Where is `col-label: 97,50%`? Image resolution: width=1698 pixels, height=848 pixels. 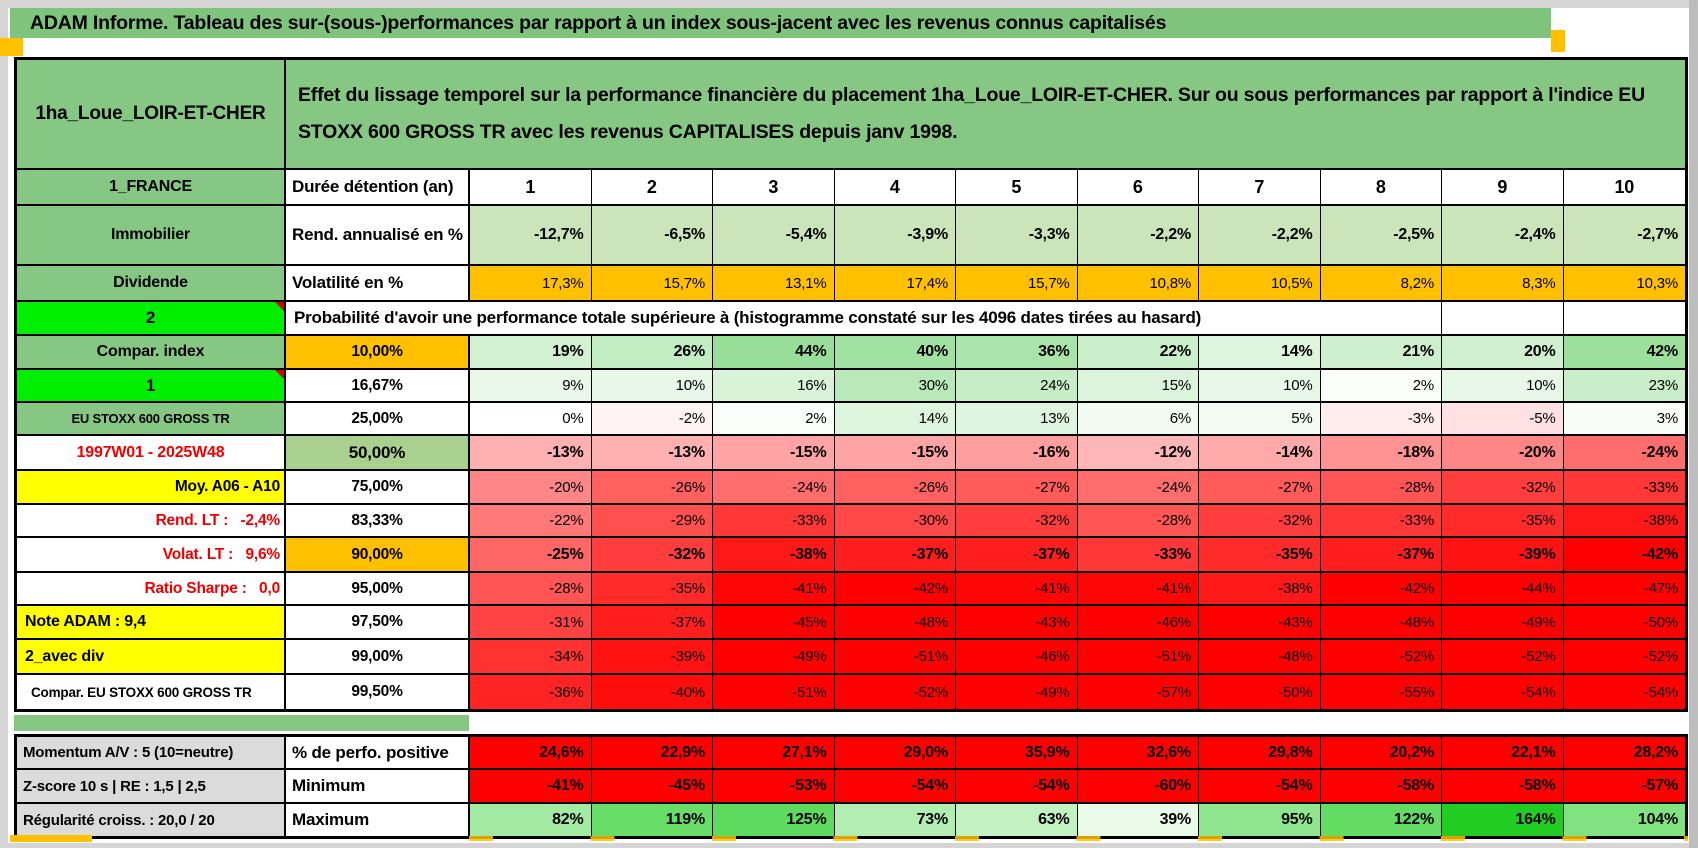
col-label: 97,50% is located at coordinates (378, 623).